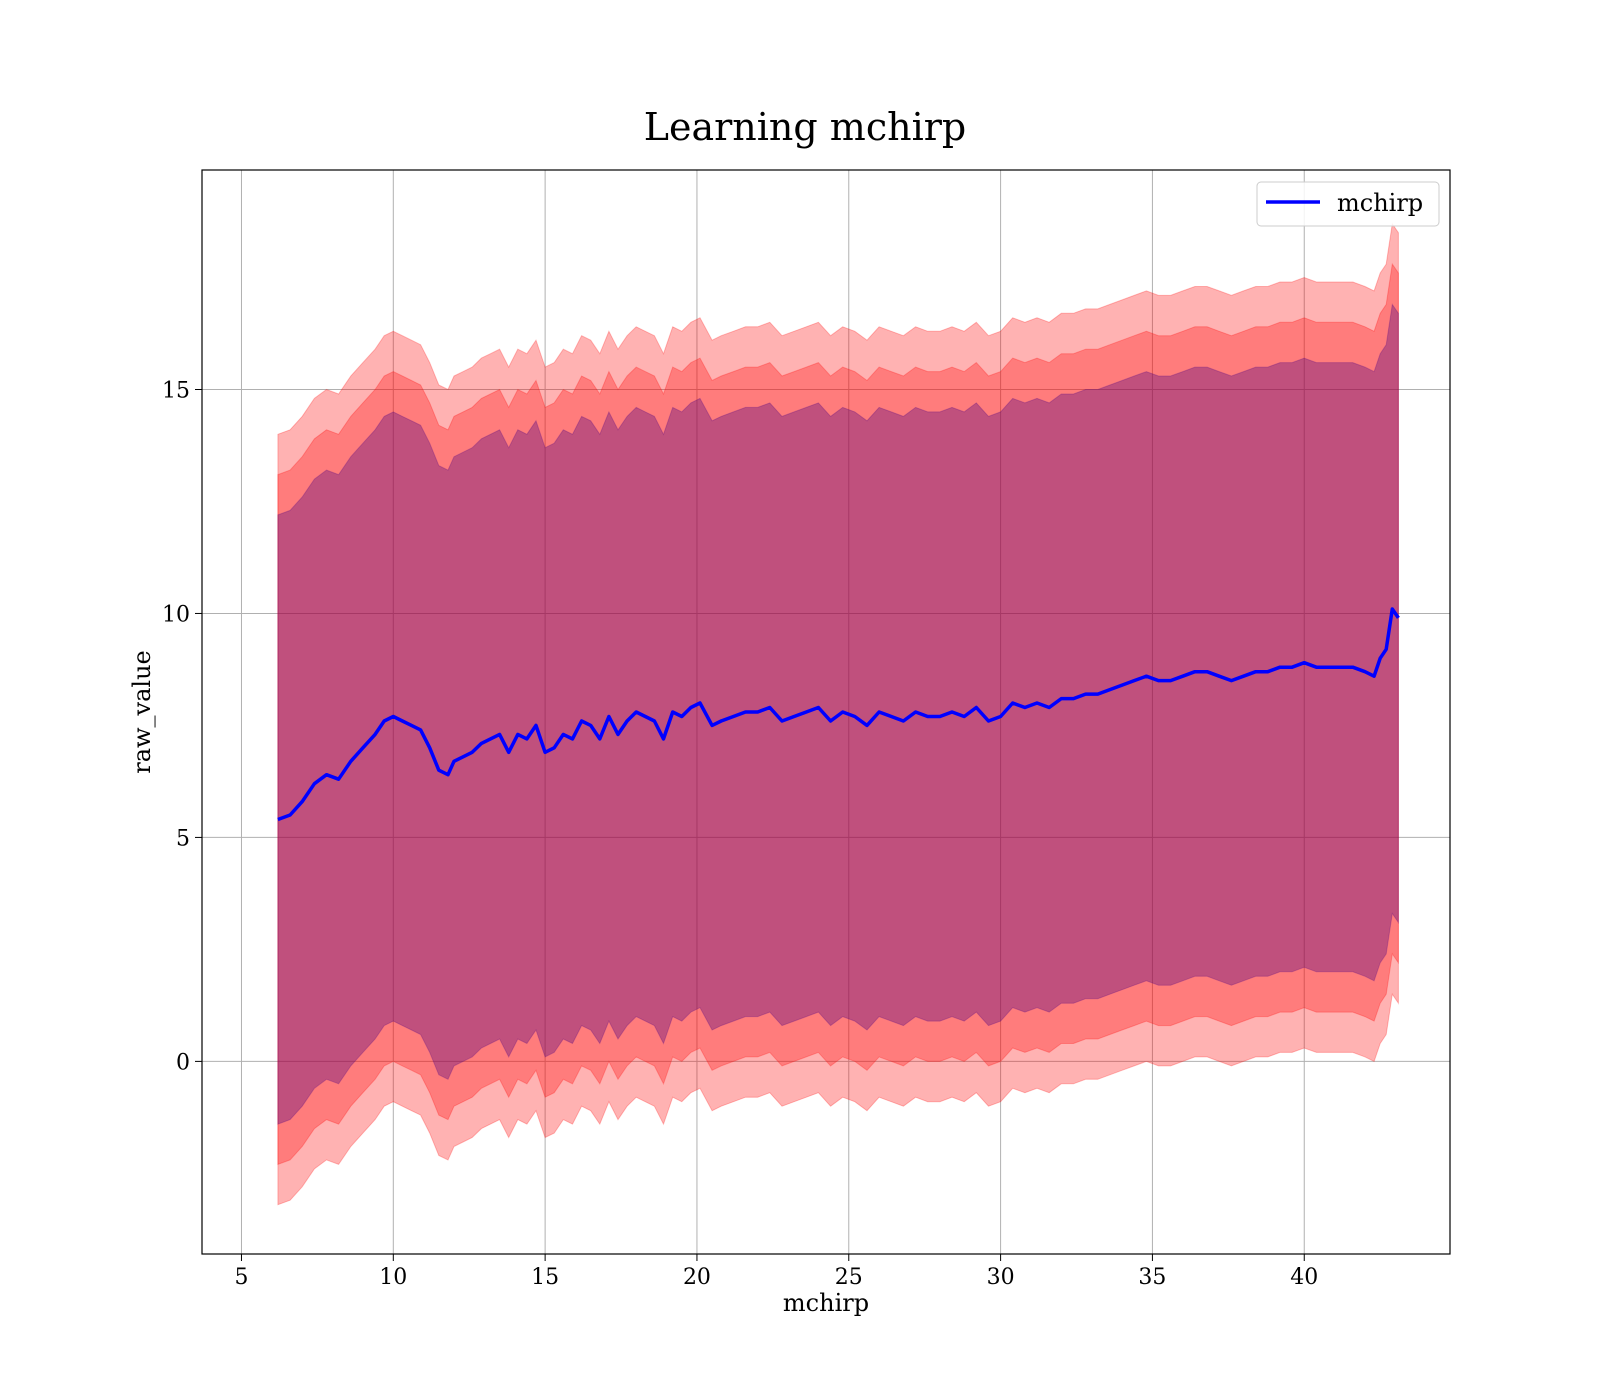  I want to click on y-axis-label: raw_value, so click(142, 712).